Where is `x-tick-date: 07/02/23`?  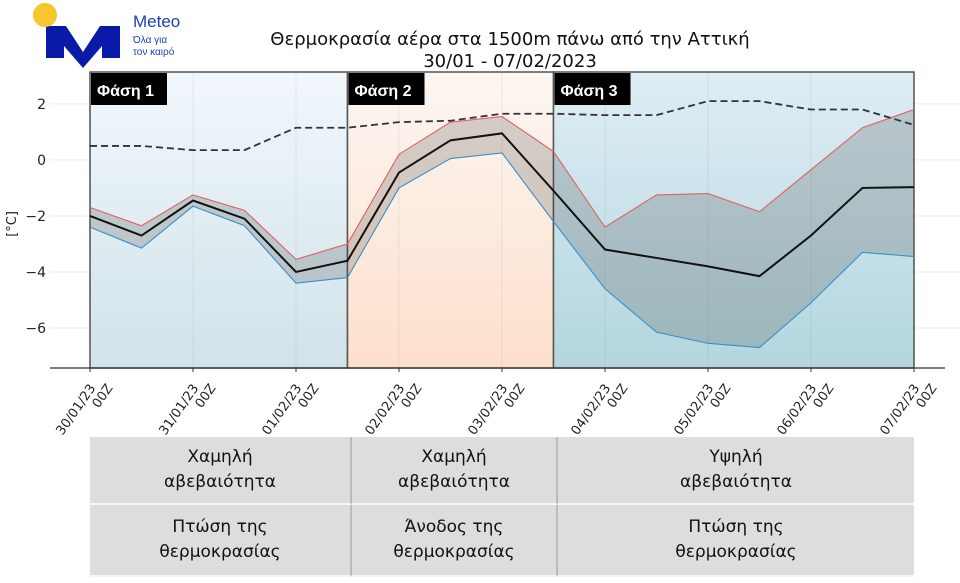
x-tick-date: 07/02/23 is located at coordinates (900, 409).